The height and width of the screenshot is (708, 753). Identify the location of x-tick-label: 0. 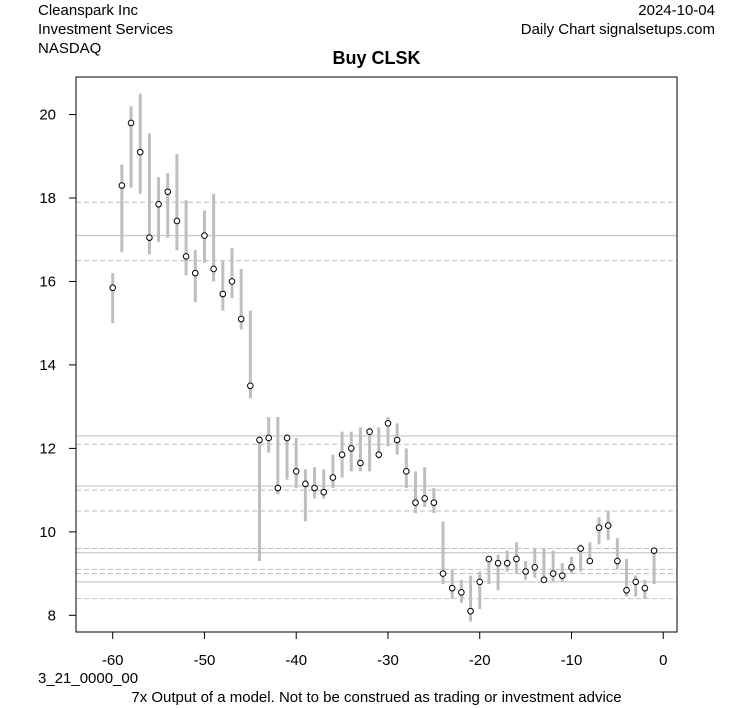
(663, 660).